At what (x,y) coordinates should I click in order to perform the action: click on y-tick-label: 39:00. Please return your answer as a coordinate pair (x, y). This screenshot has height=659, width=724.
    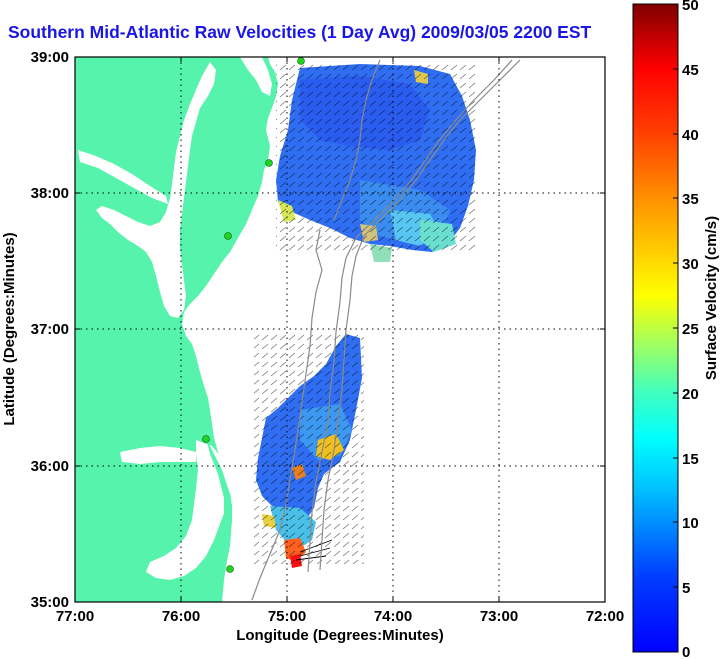
    Looking at the image, I should click on (50, 57).